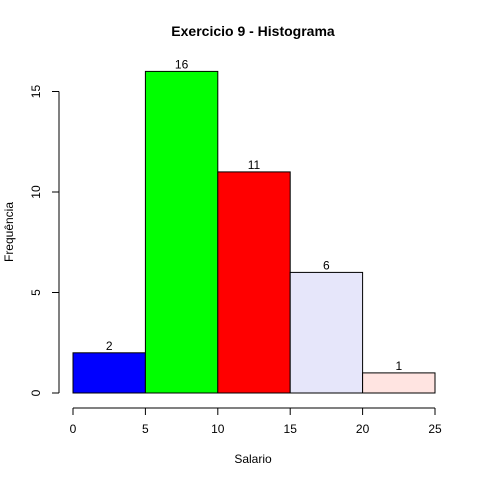 The height and width of the screenshot is (480, 480). What do you see at coordinates (182, 64) in the screenshot?
I see `bar-value-label: 16` at bounding box center [182, 64].